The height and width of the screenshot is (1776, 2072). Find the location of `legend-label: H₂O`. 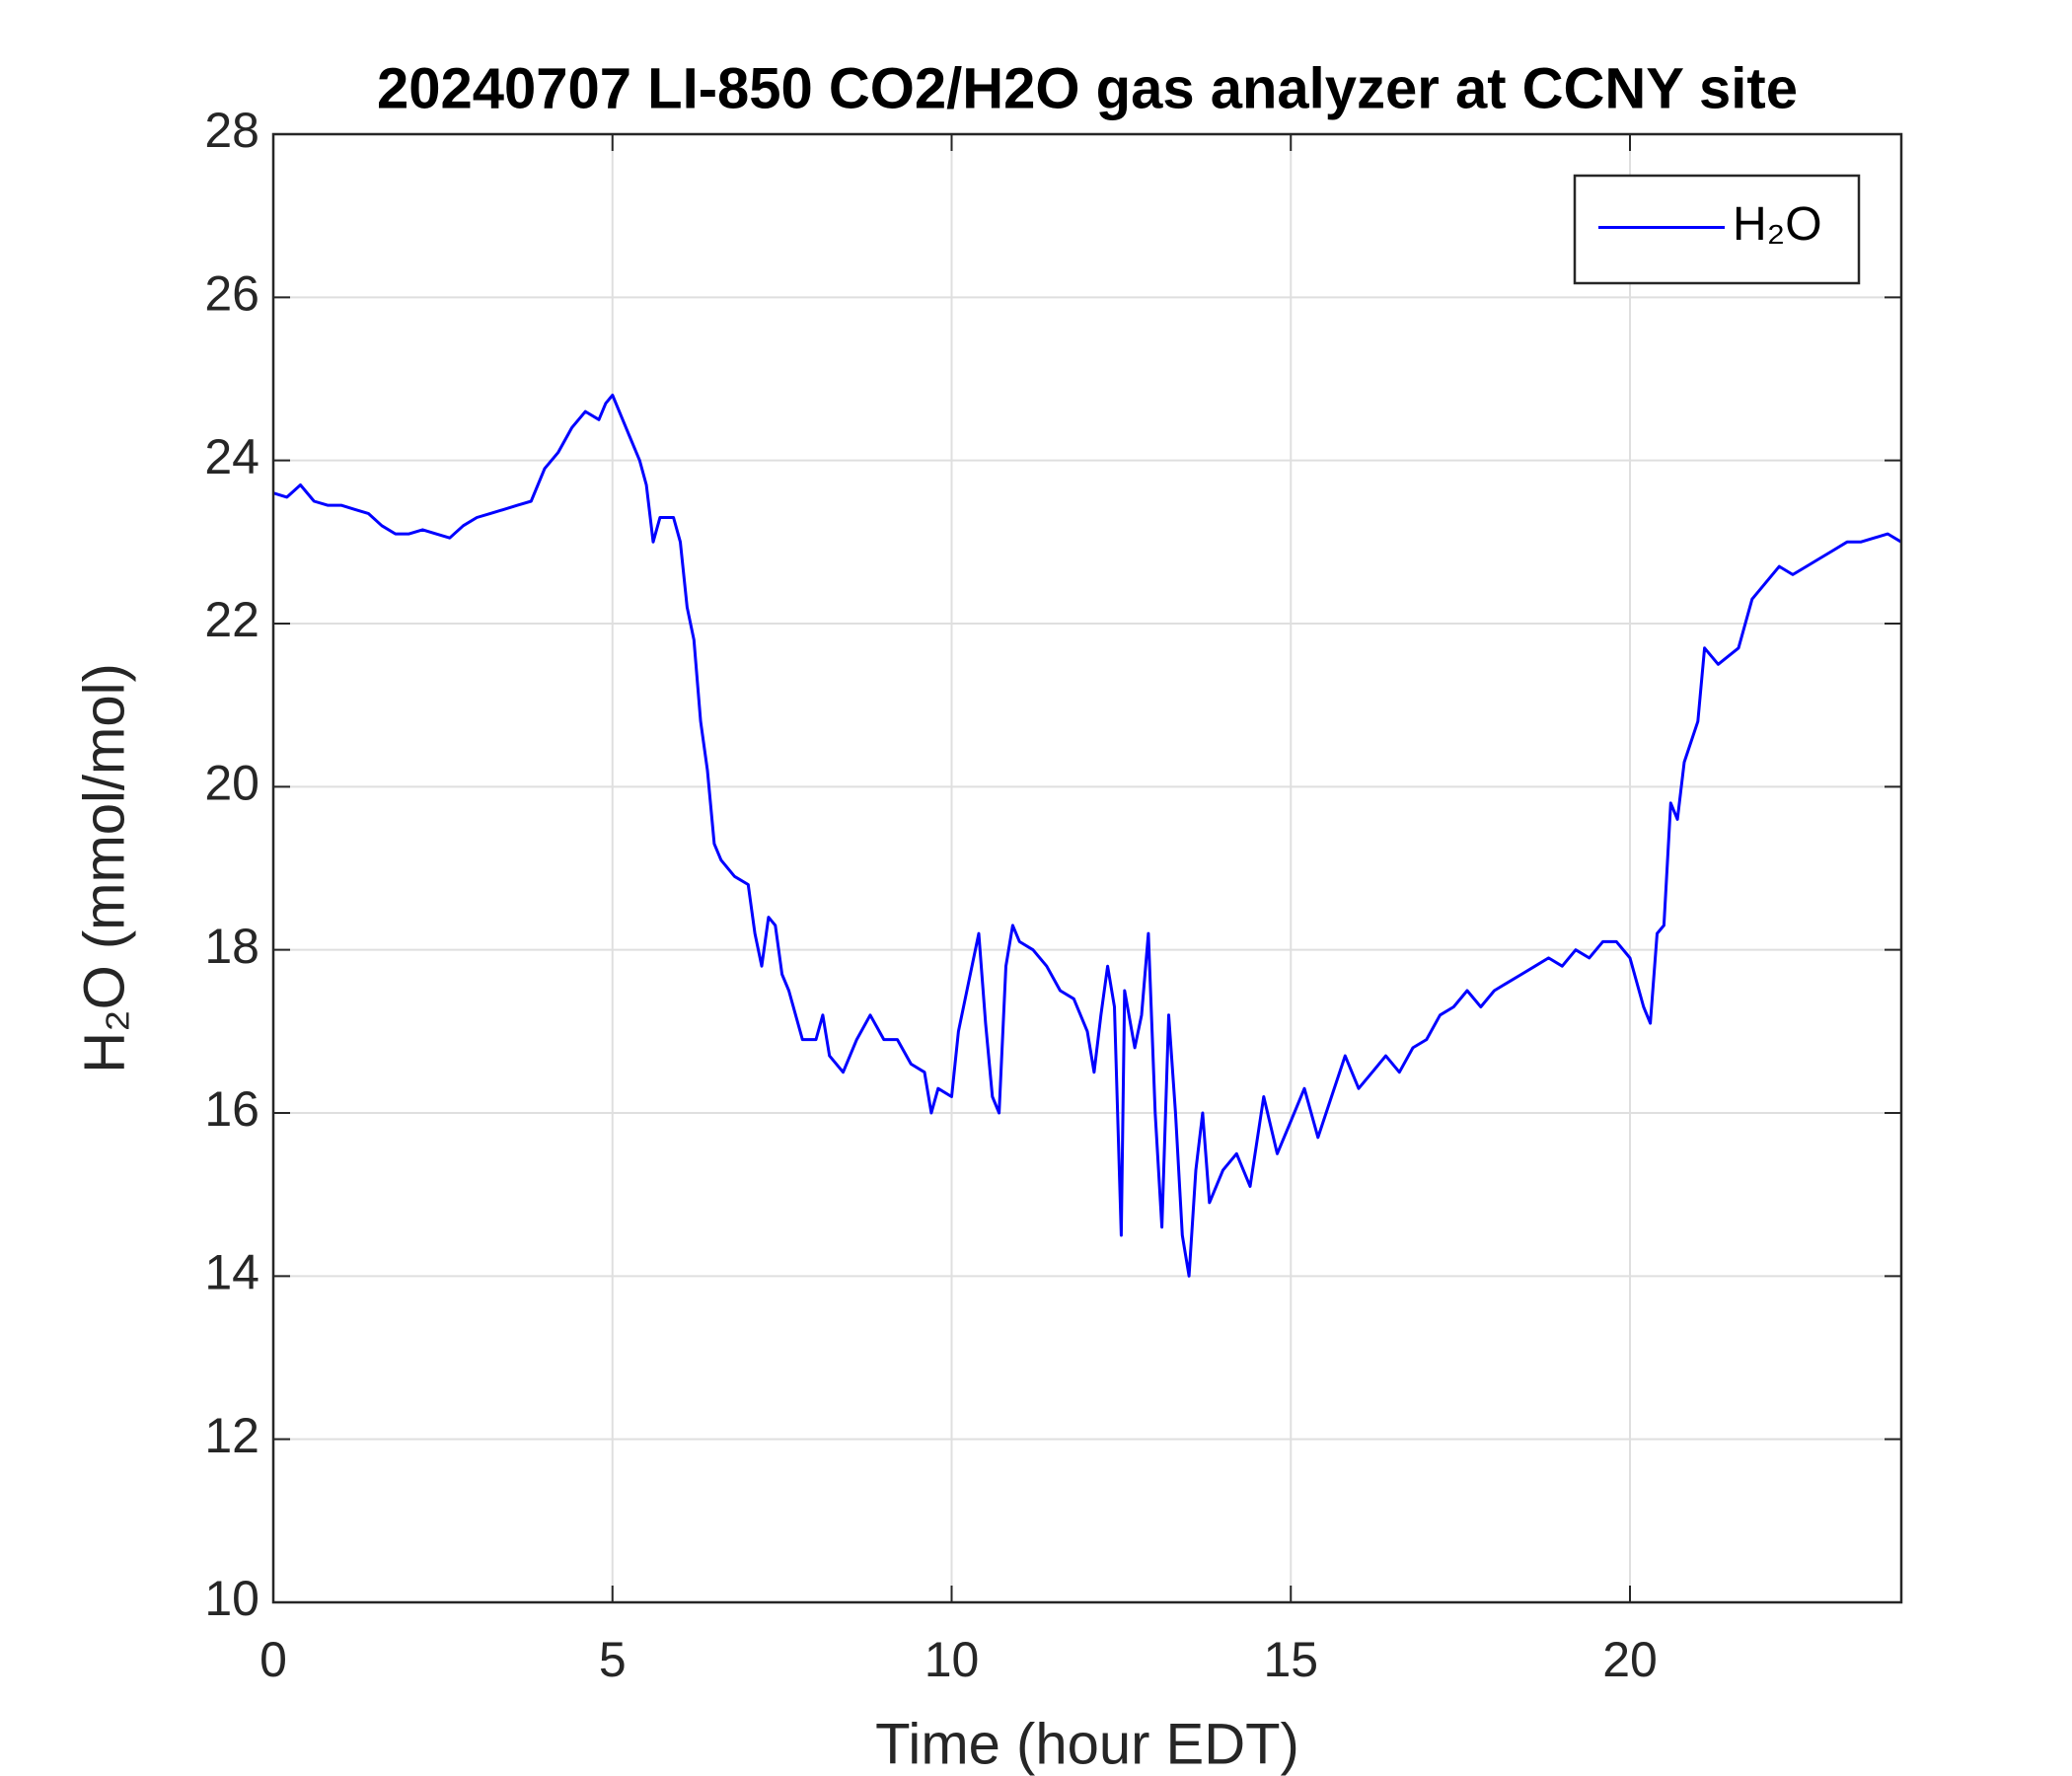

legend-label: H₂O is located at coordinates (1778, 225).